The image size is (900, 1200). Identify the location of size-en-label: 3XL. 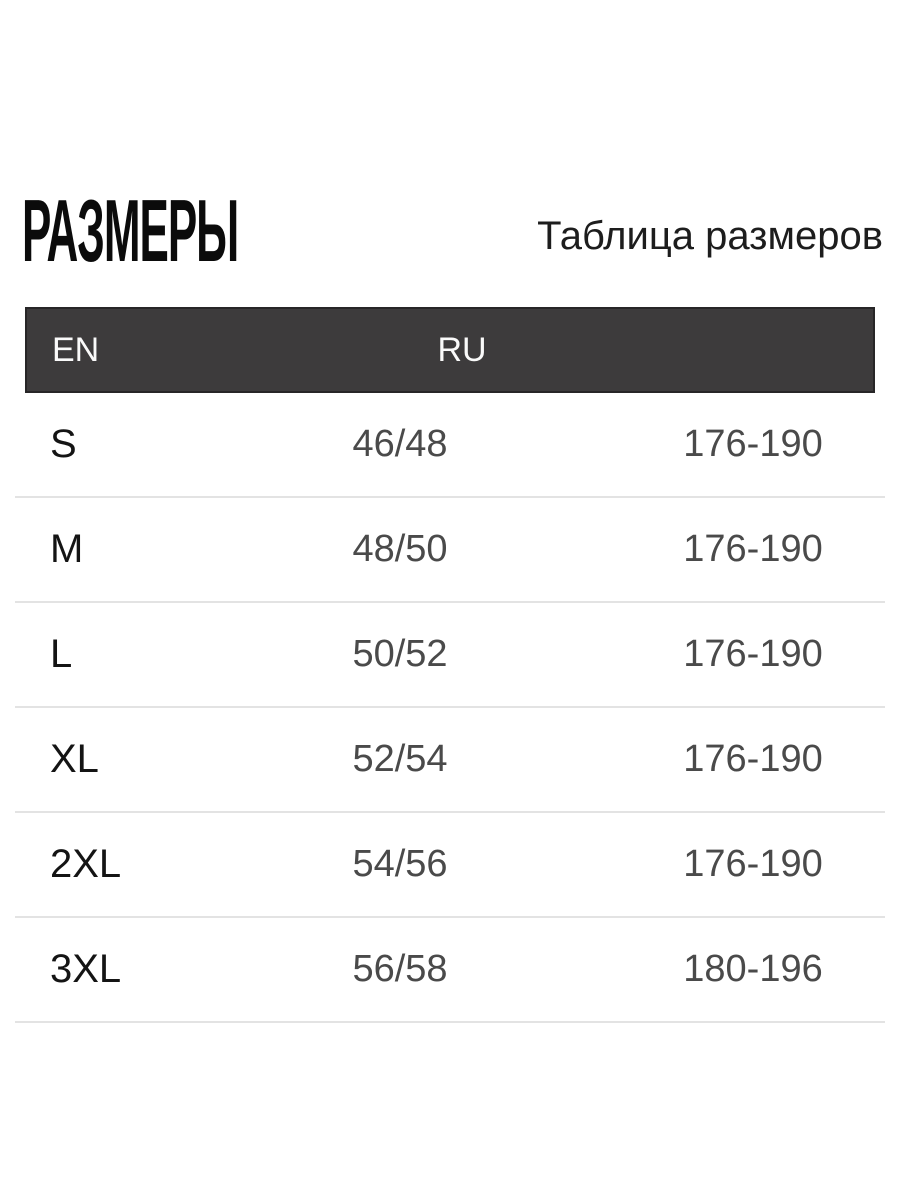
(86, 969).